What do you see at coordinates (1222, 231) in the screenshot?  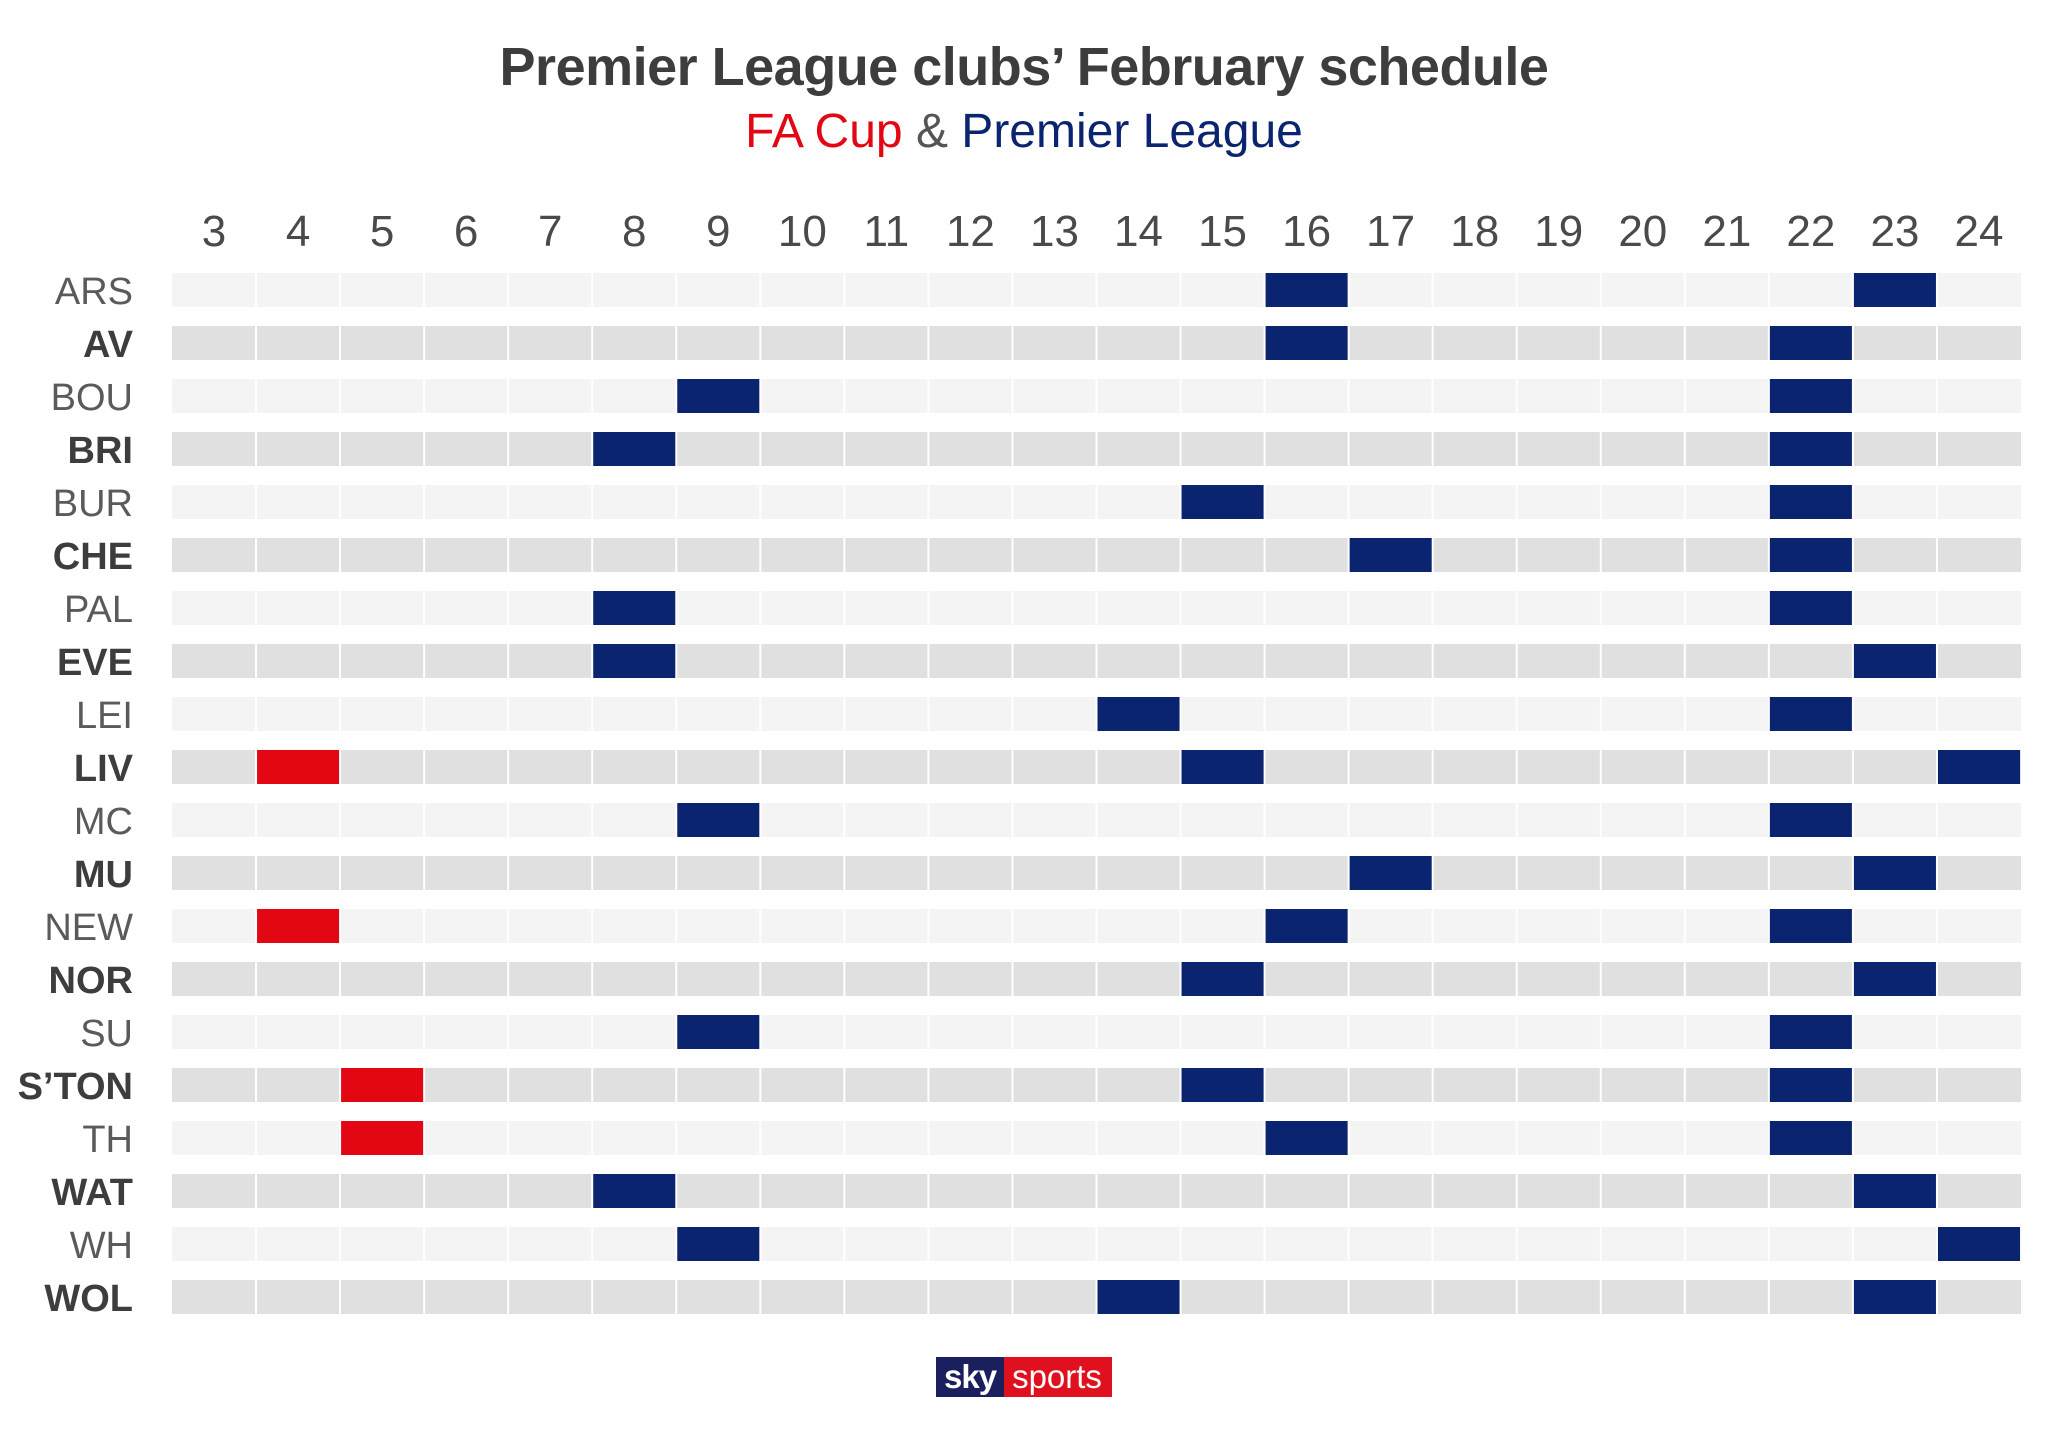 I see `day-label: 15` at bounding box center [1222, 231].